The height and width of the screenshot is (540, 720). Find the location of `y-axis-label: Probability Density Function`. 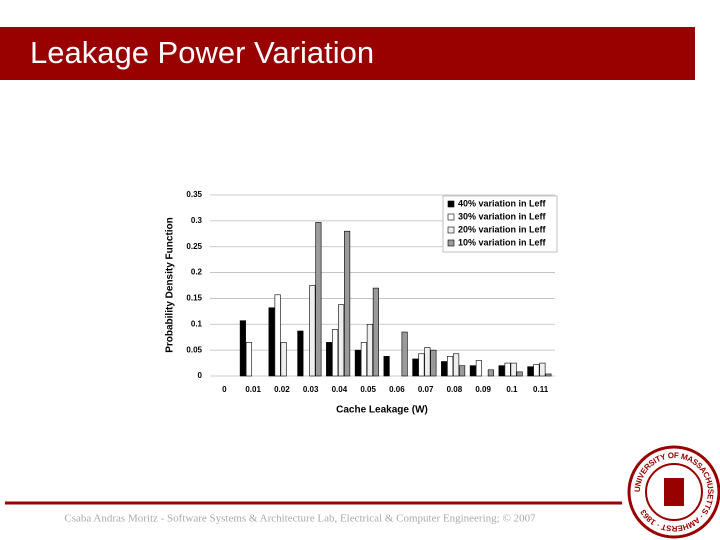

y-axis-label: Probability Density Function is located at coordinates (170, 285).